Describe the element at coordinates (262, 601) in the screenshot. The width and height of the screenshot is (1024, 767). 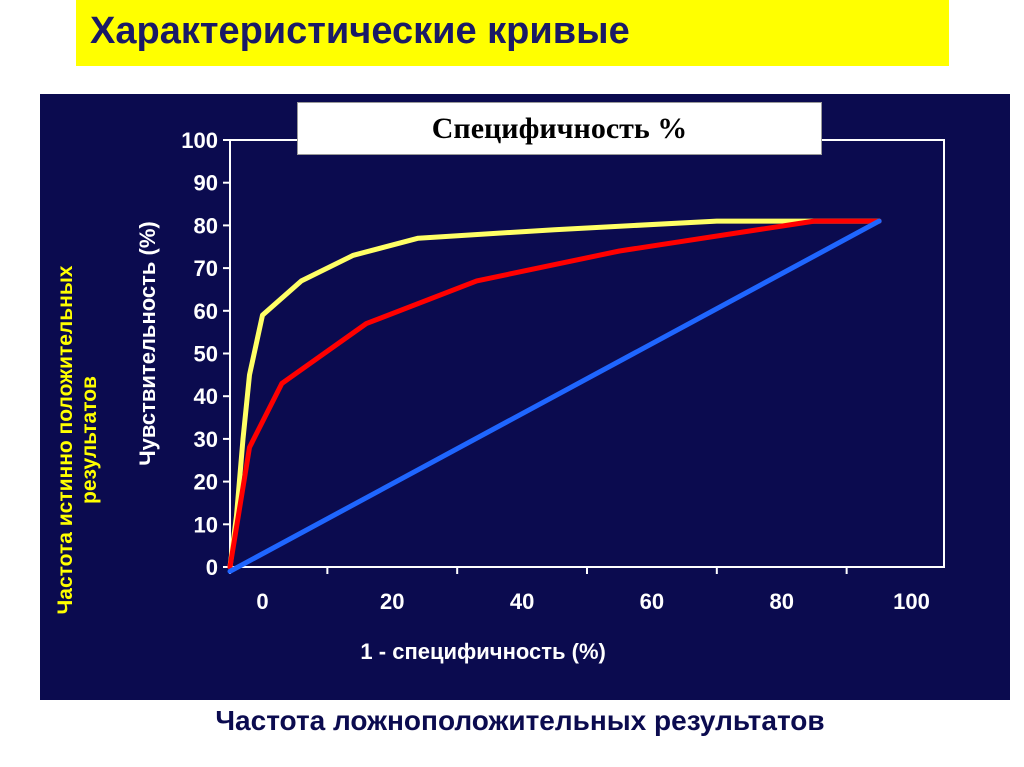
I see `x-tick-label: 0` at that location.